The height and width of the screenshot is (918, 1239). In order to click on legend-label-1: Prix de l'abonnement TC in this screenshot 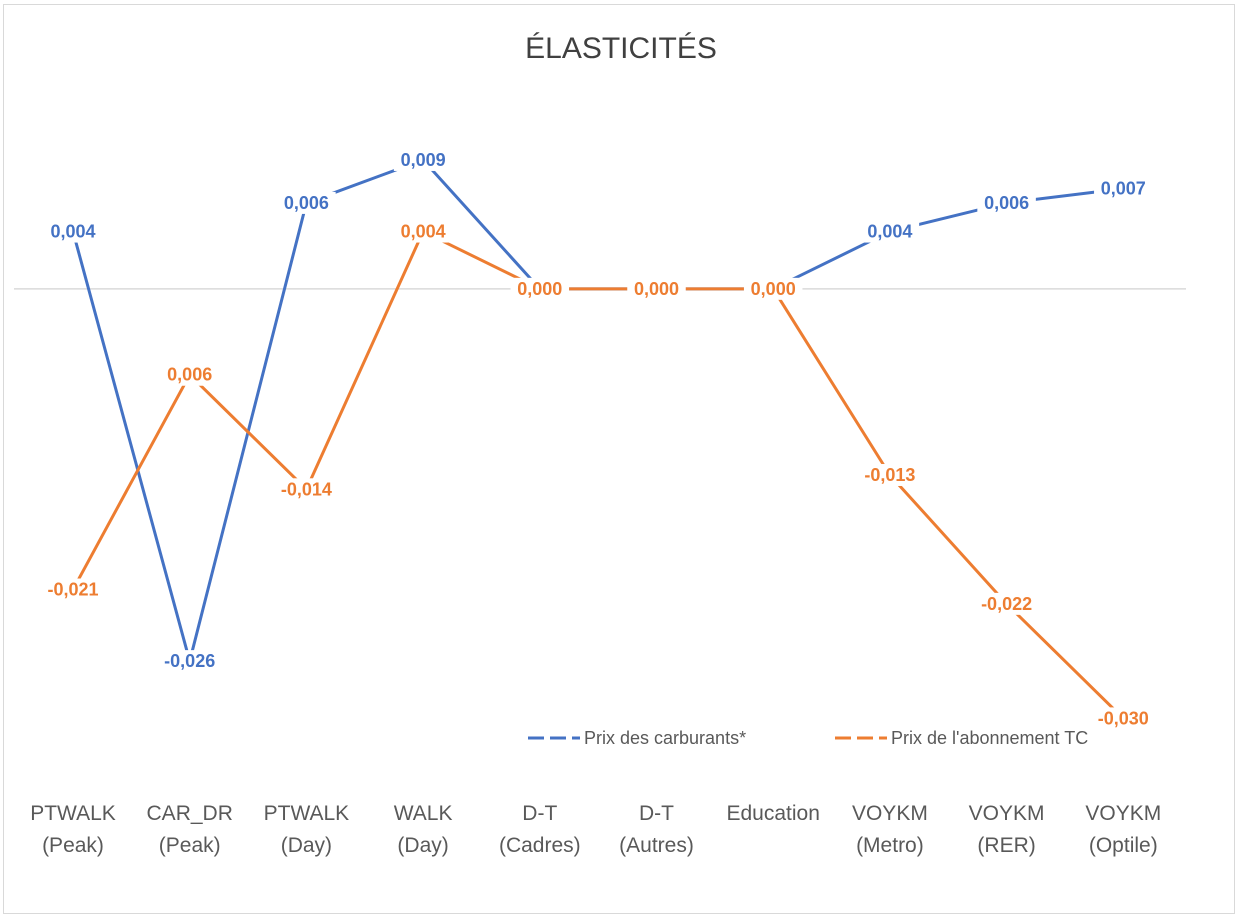, I will do `click(989, 738)`.